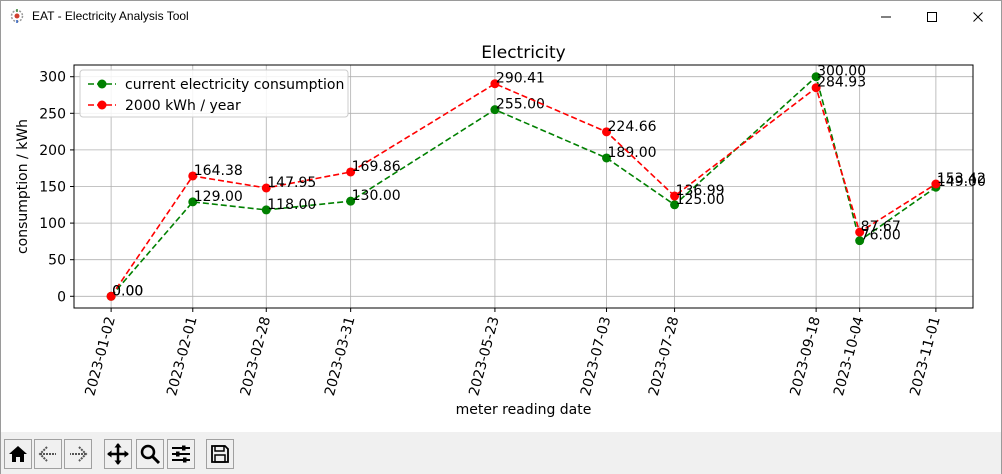  What do you see at coordinates (100, 356) in the screenshot?
I see `x-tick-label: 2023-01-02` at bounding box center [100, 356].